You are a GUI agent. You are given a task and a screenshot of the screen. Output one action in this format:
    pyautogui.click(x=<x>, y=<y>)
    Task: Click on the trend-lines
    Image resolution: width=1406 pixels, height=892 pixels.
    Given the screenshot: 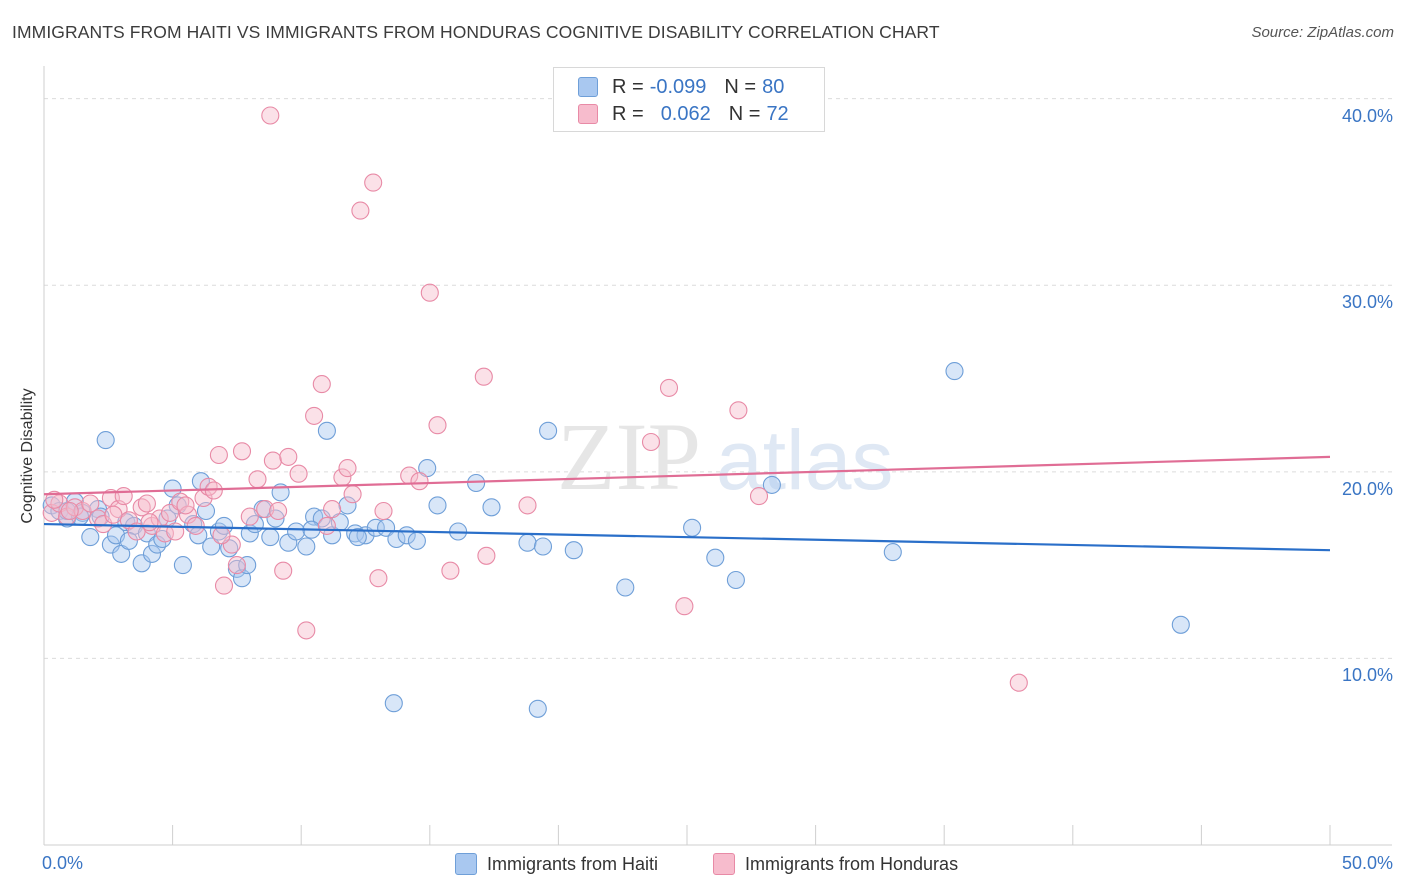 What is the action you would take?
    pyautogui.click(x=687, y=503)
    